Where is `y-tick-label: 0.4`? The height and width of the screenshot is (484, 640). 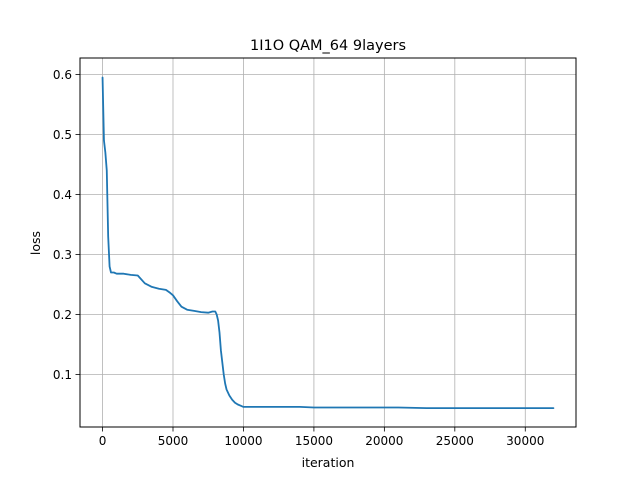
y-tick-label: 0.4 is located at coordinates (62, 195).